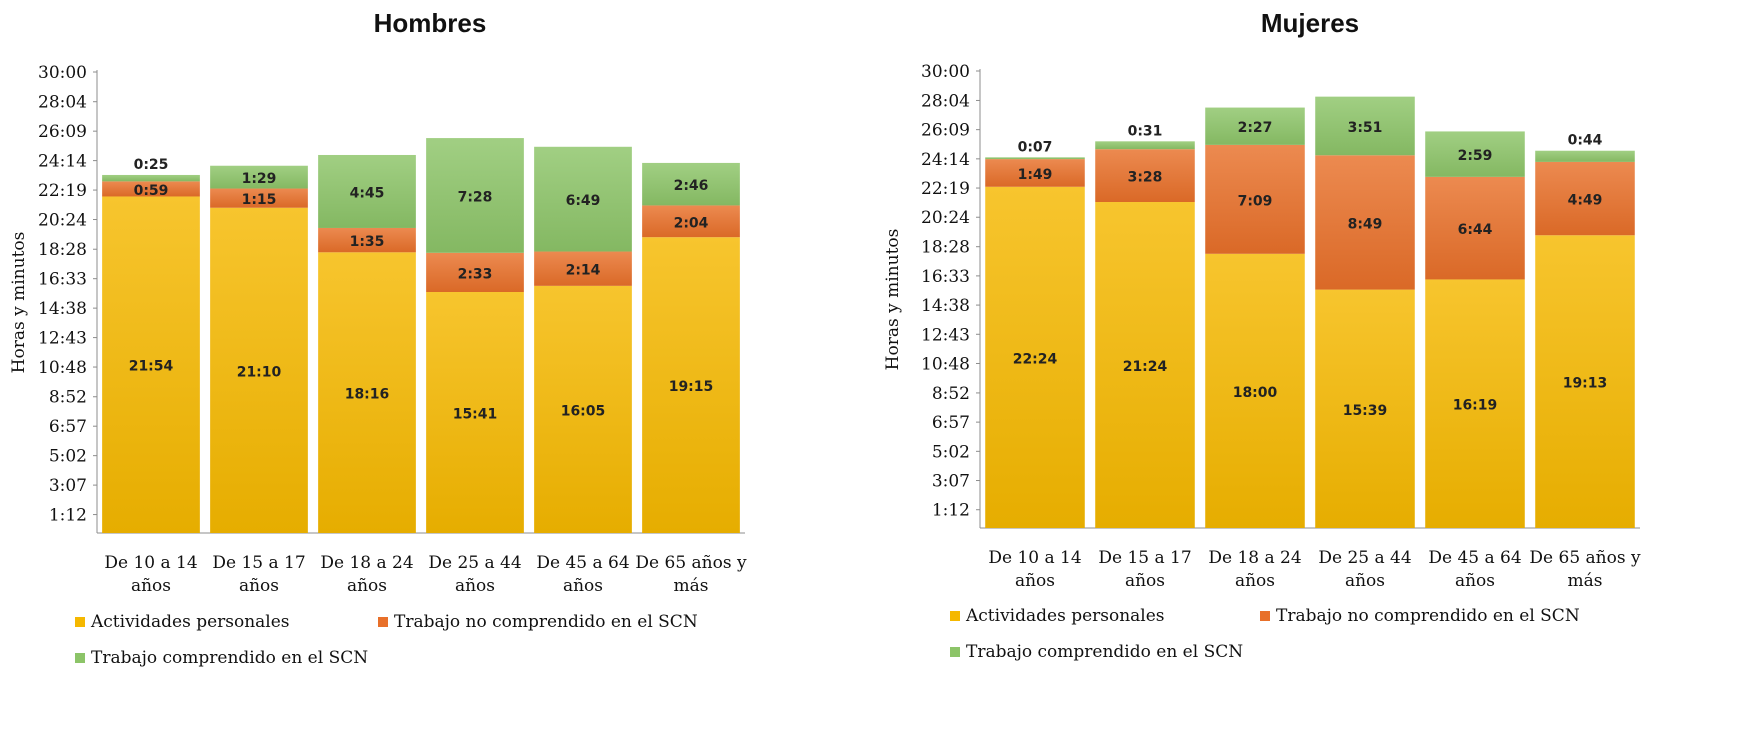 This screenshot has width=1740, height=744. I want to click on legend-label: Trabajo comprendido en el SCN, so click(1105, 652).